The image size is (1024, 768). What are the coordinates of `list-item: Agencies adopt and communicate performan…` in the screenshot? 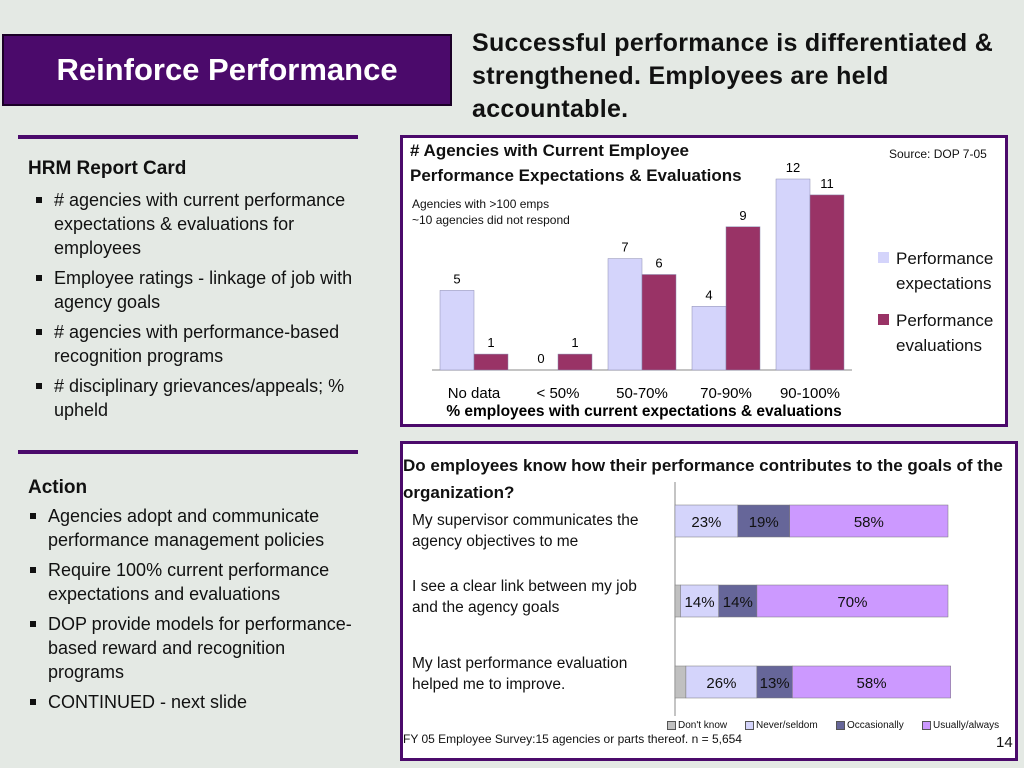 It's located at (193, 528).